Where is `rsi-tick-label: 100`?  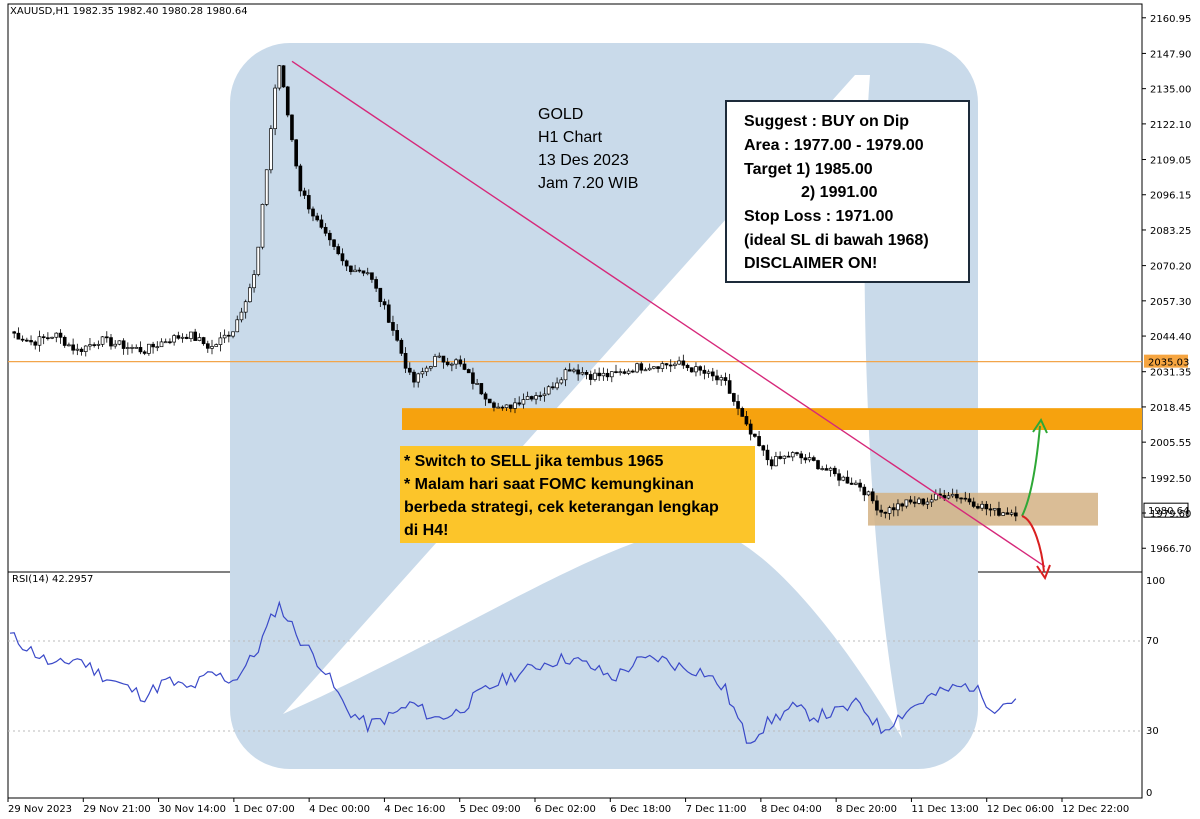 rsi-tick-label: 100 is located at coordinates (1155, 581).